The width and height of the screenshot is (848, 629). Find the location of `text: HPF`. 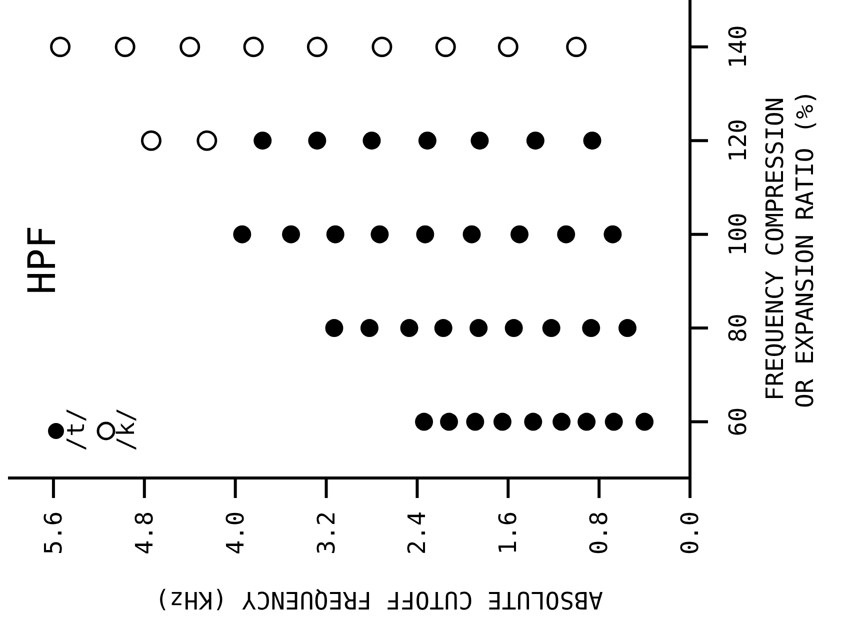

text: HPF is located at coordinates (42, 260).